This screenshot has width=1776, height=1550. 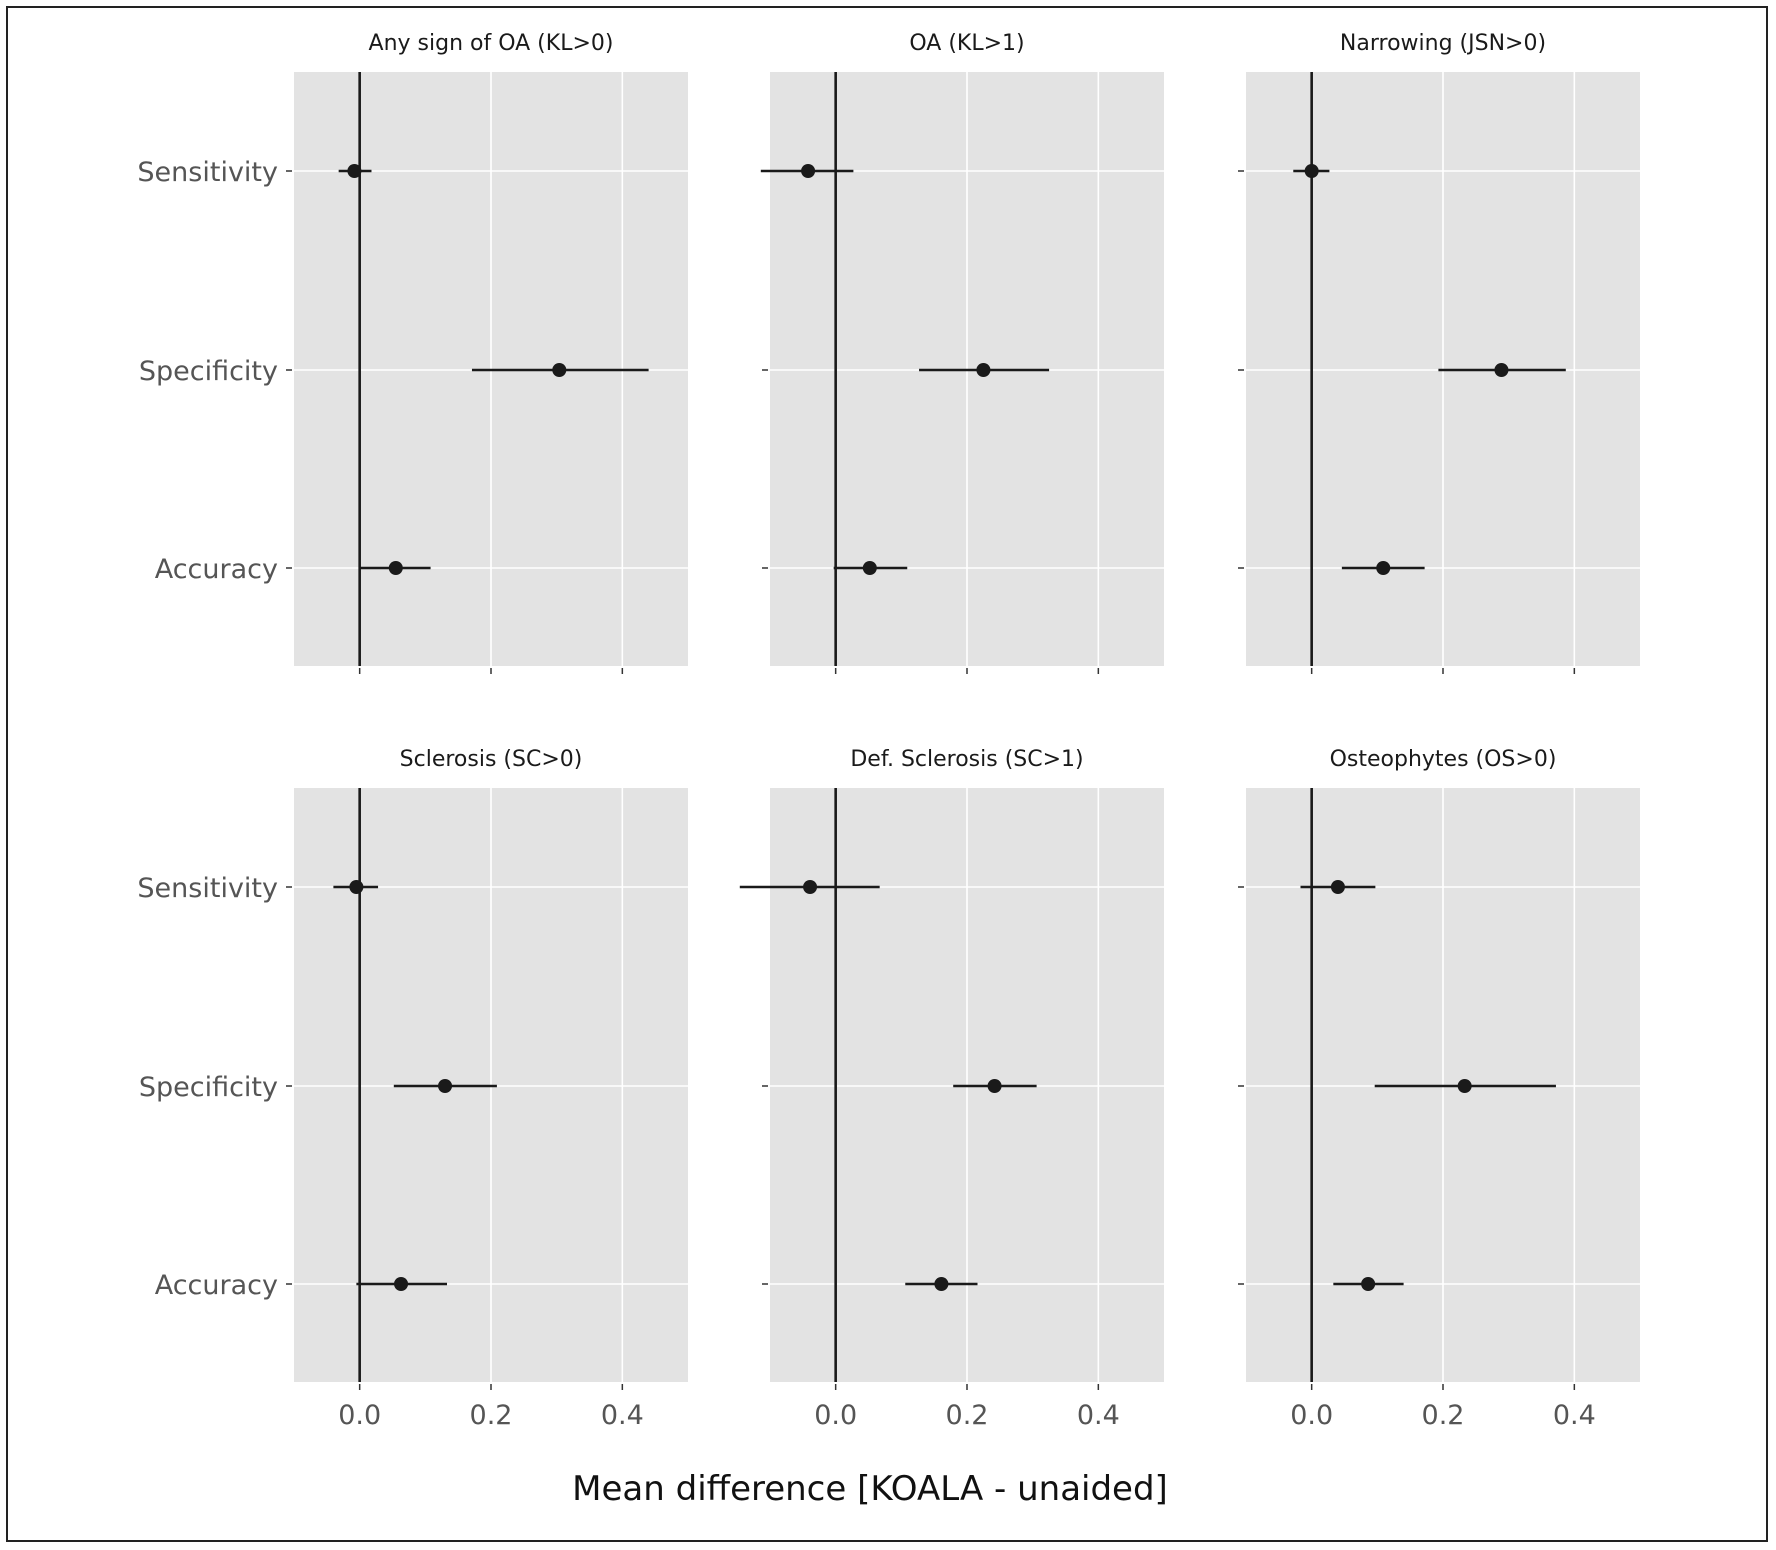 What do you see at coordinates (870, 1489) in the screenshot?
I see `x-axis-title: Mean difference [KOALA - unaided]` at bounding box center [870, 1489].